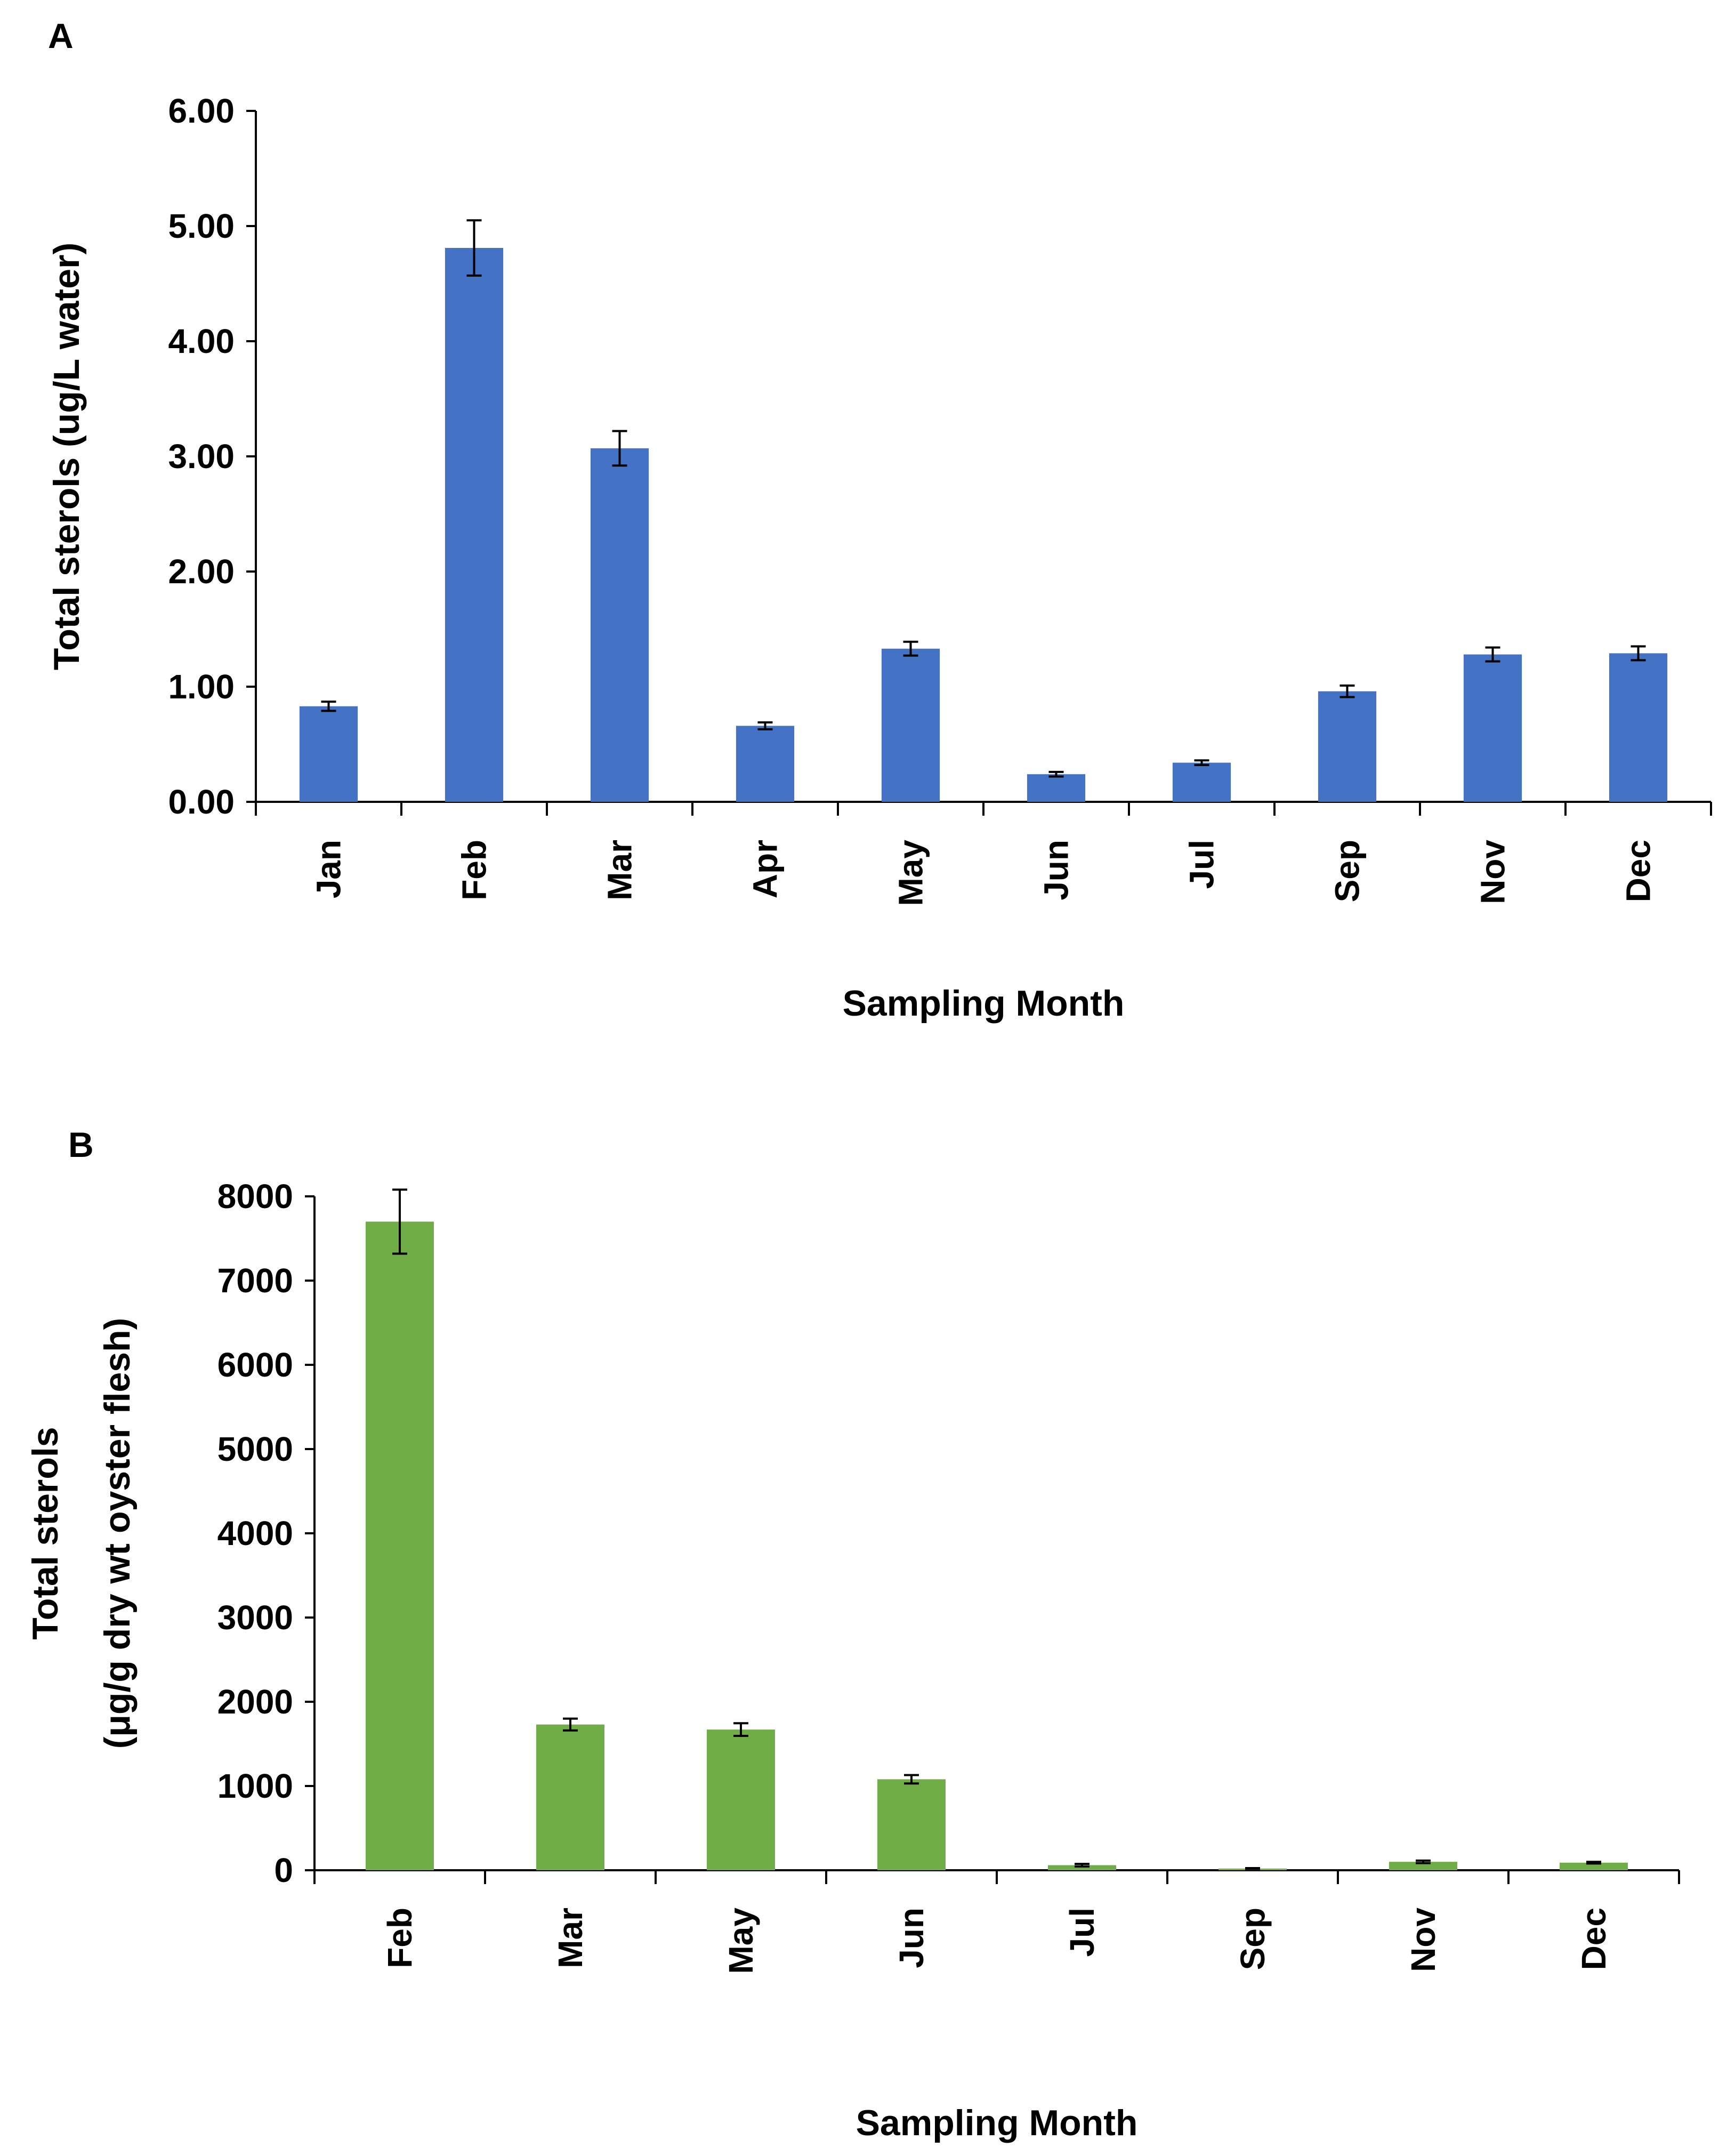  I want to click on y-tick-label: 7000, so click(255, 1280).